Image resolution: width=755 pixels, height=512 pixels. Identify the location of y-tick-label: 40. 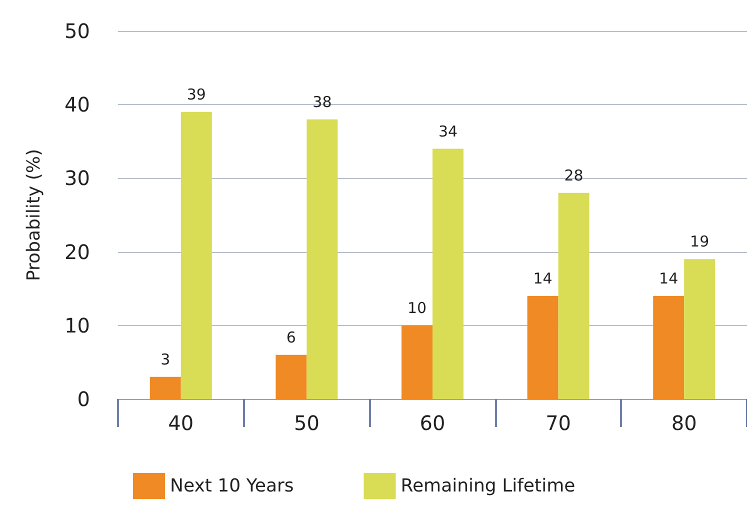
(77, 104).